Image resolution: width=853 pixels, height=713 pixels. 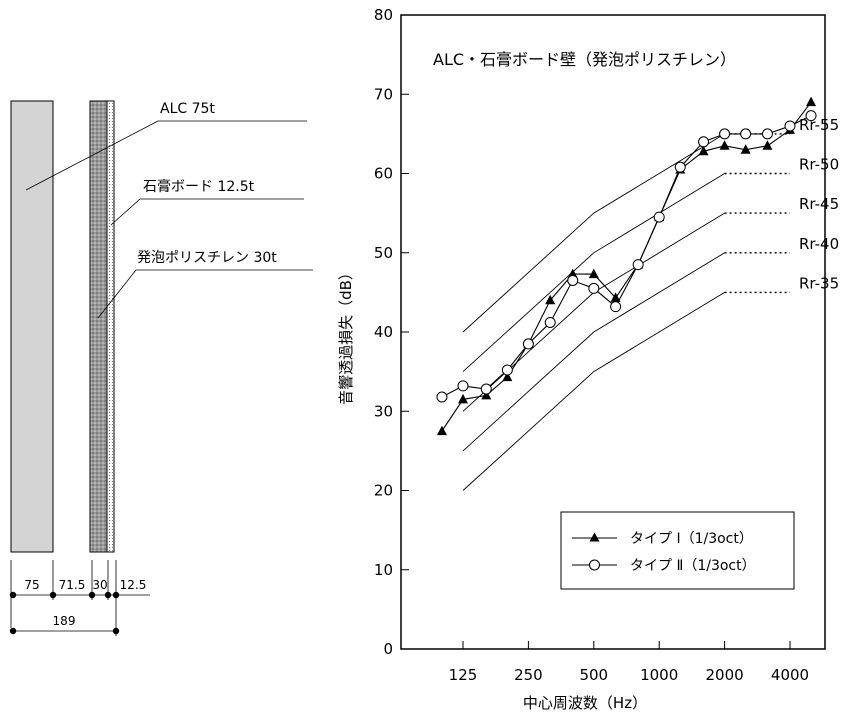 I want to click on curve-label-Rr-35: Rr-35, so click(x=819, y=283).